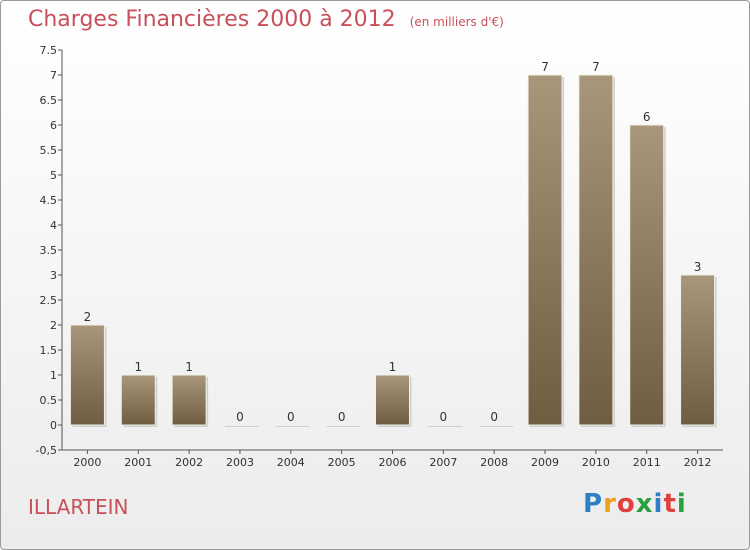 This screenshot has height=550, width=750. What do you see at coordinates (53, 75) in the screenshot?
I see `y-tick-label: 7` at bounding box center [53, 75].